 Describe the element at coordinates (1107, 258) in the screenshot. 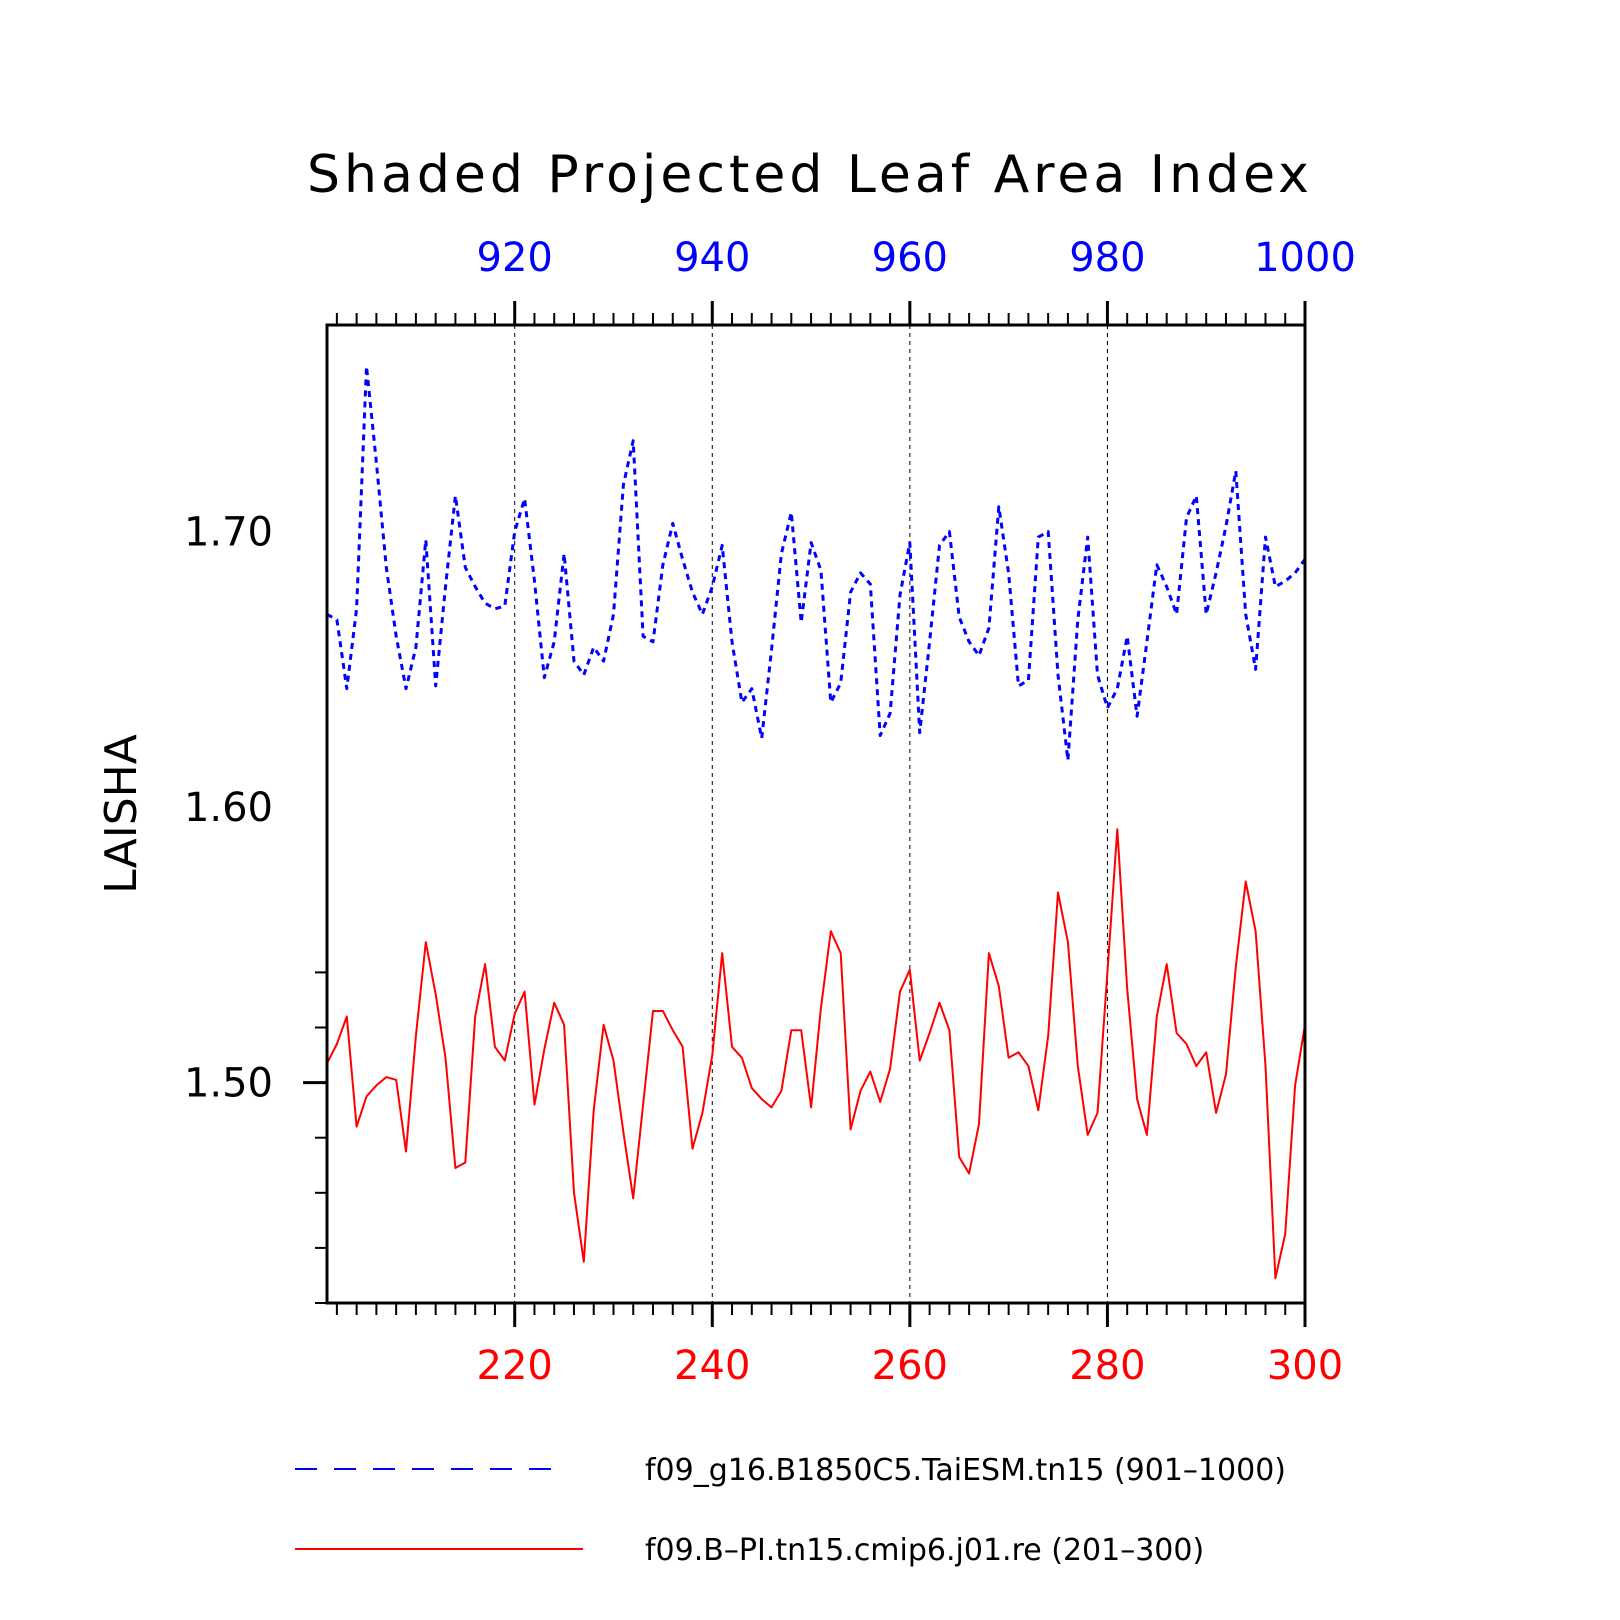

I see `x-top-tick-label: 980` at that location.